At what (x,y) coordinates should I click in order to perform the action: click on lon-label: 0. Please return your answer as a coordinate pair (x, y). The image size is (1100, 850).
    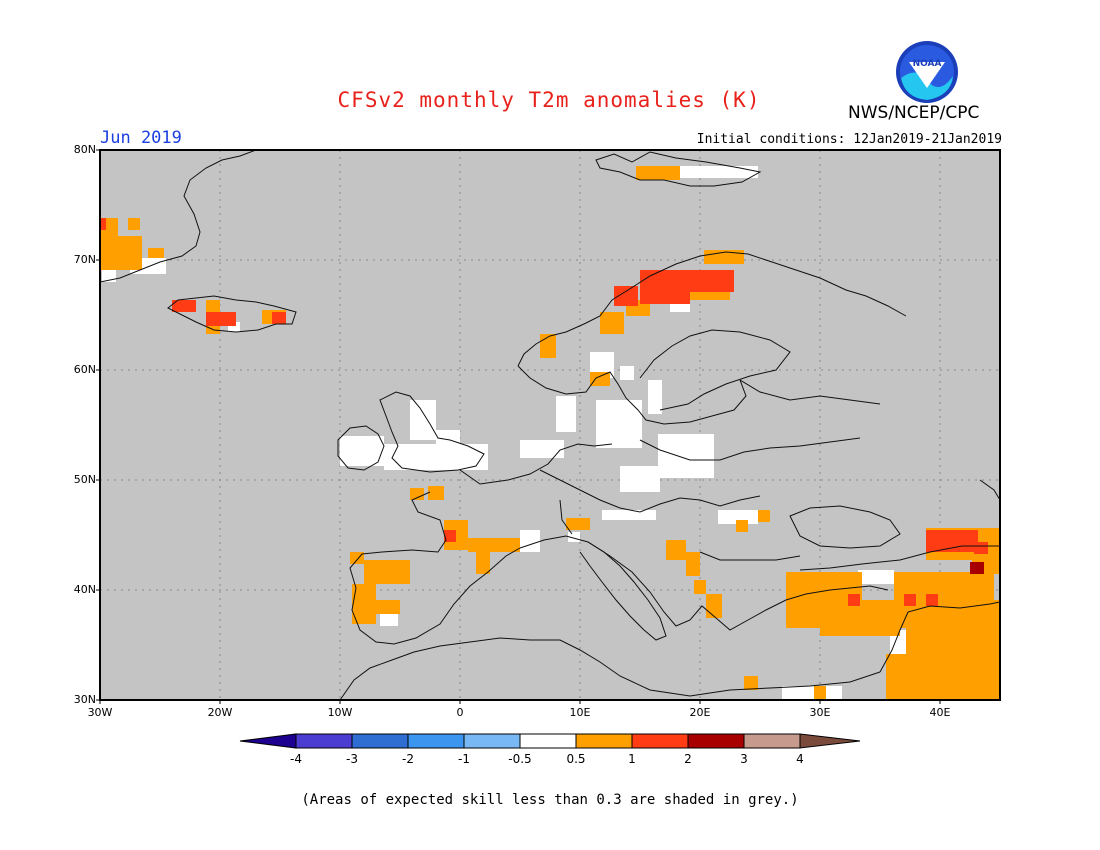
    Looking at the image, I should click on (460, 712).